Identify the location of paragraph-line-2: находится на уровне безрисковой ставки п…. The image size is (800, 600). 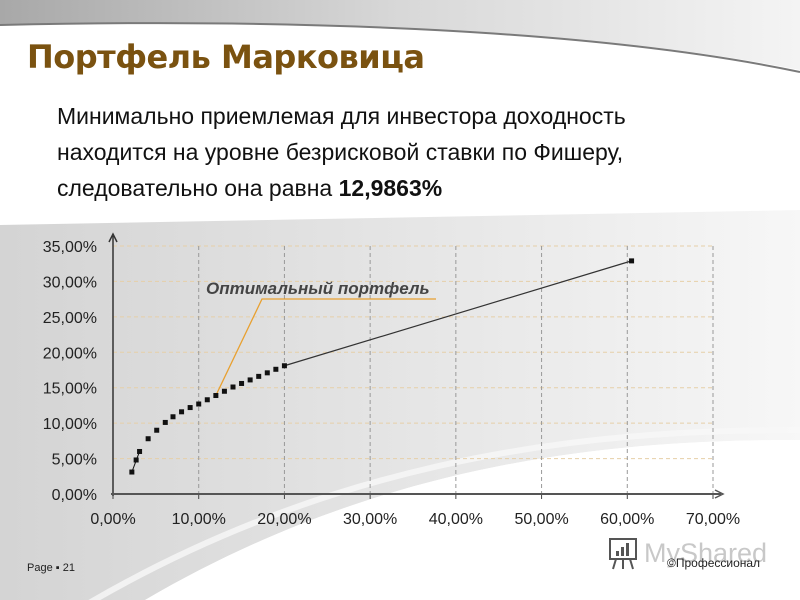
(340, 152).